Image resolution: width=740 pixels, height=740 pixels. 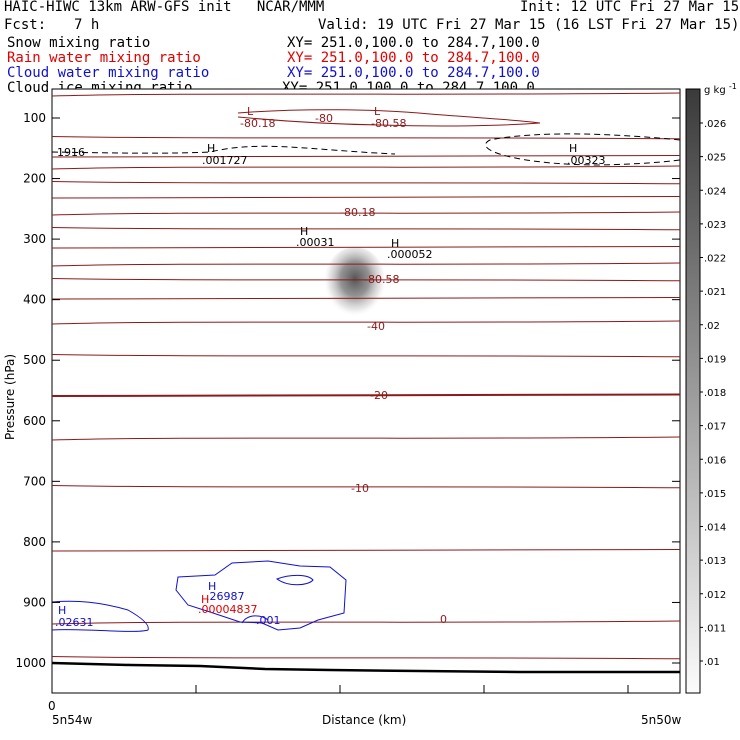 I want to click on colorbar-level-label: .014, so click(x=715, y=528).